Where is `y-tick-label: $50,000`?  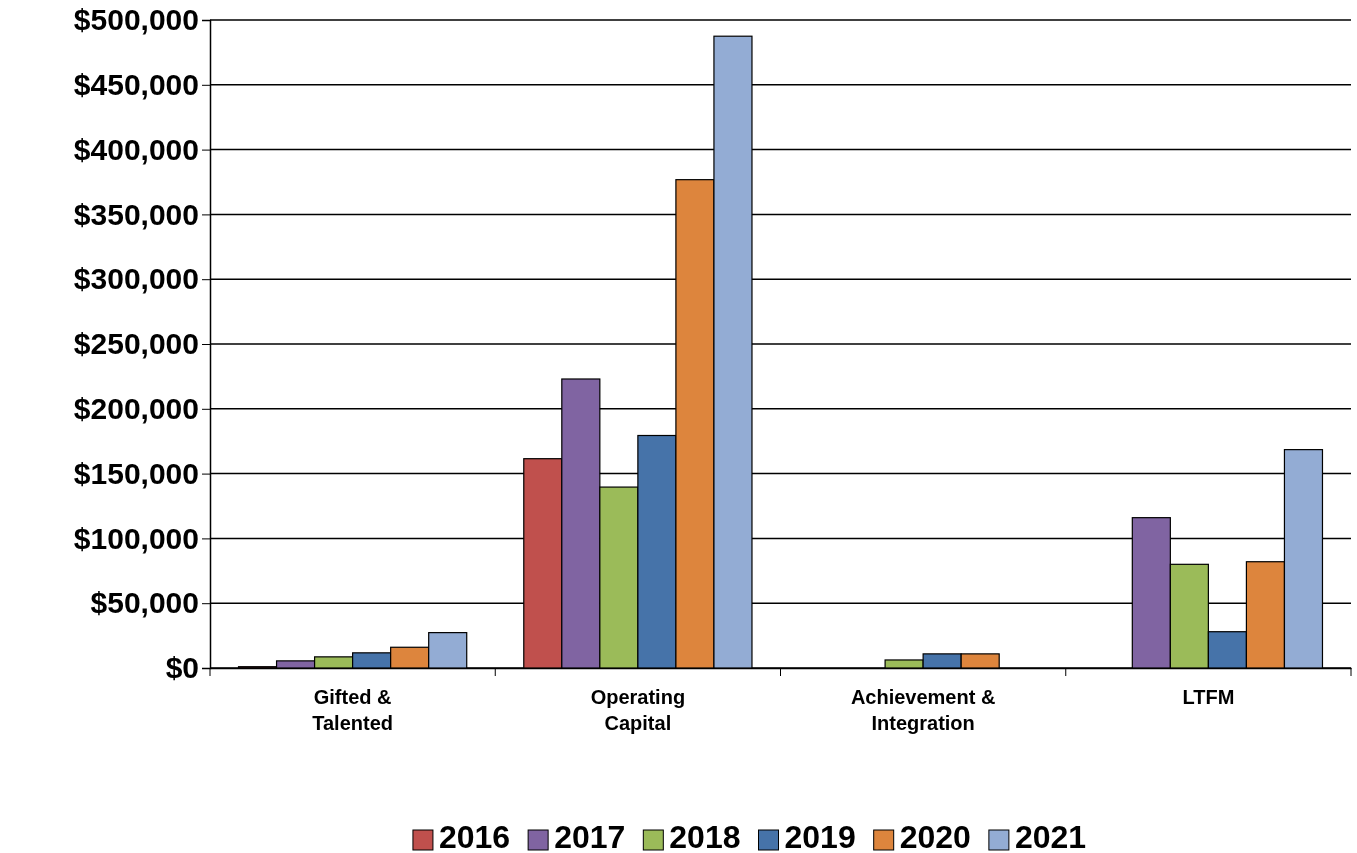
y-tick-label: $50,000 is located at coordinates (144, 603).